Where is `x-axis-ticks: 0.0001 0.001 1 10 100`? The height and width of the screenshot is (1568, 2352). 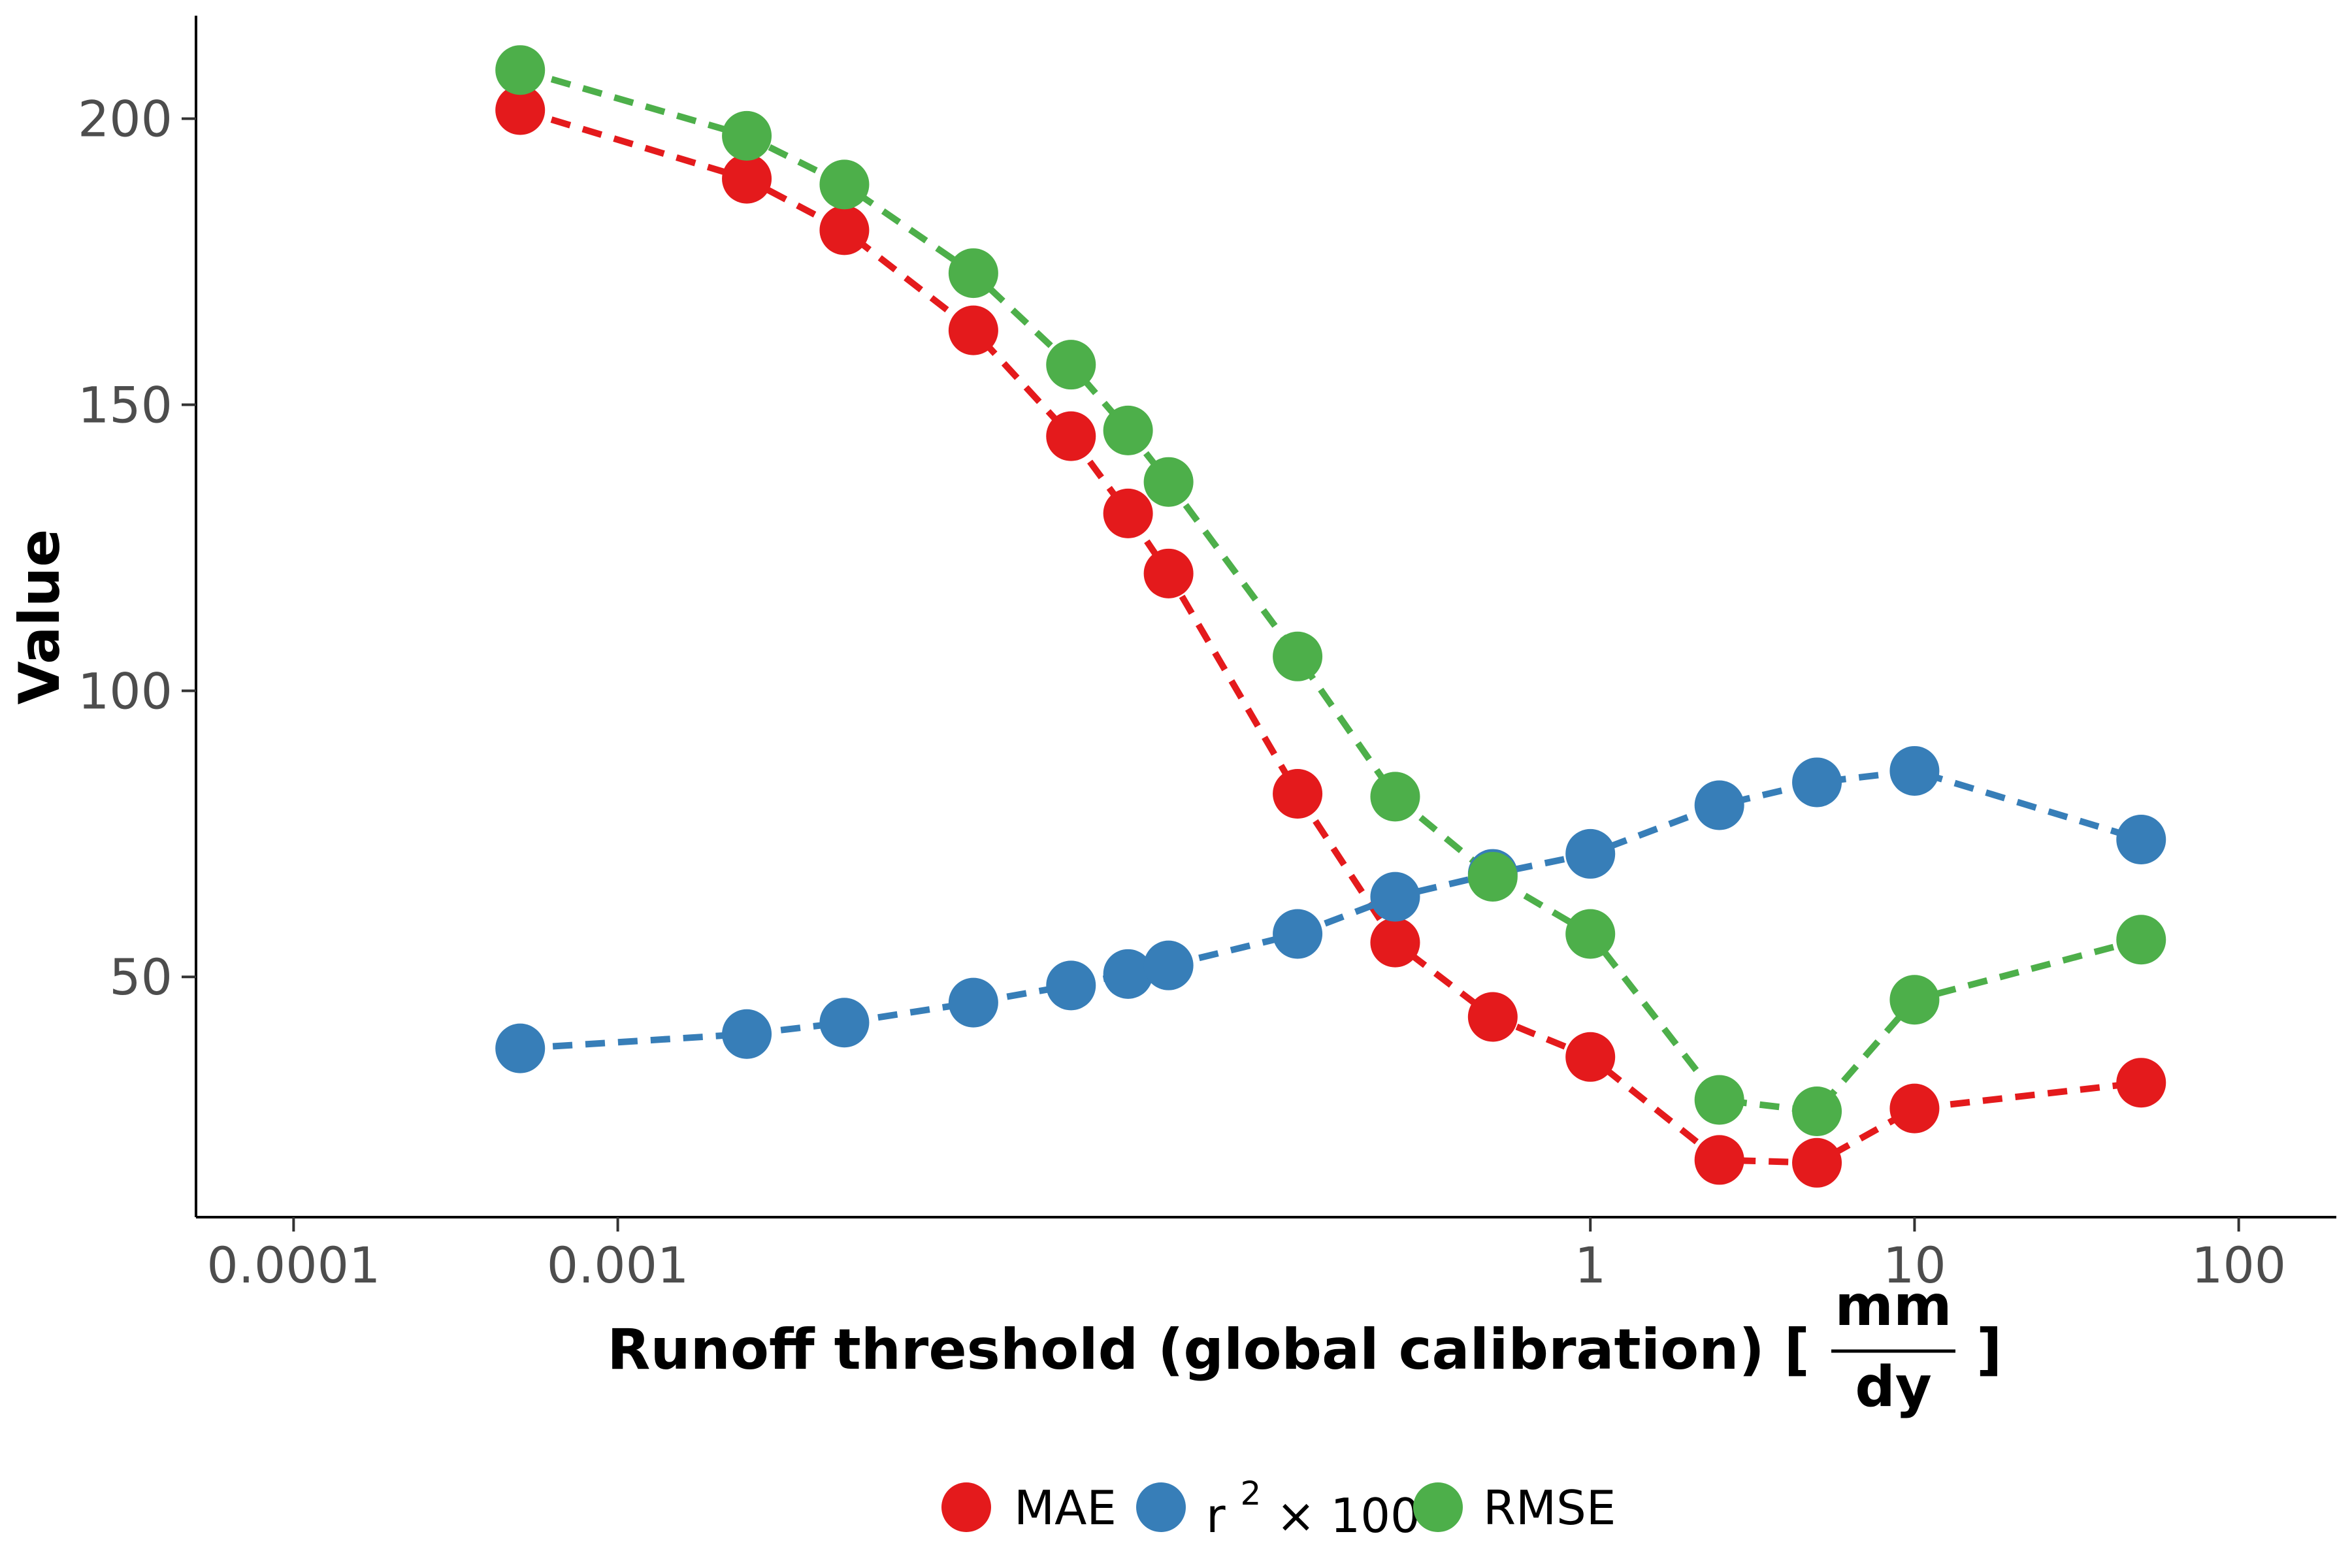
x-axis-ticks: 0.0001 0.001 1 10 100 is located at coordinates (1246, 1255).